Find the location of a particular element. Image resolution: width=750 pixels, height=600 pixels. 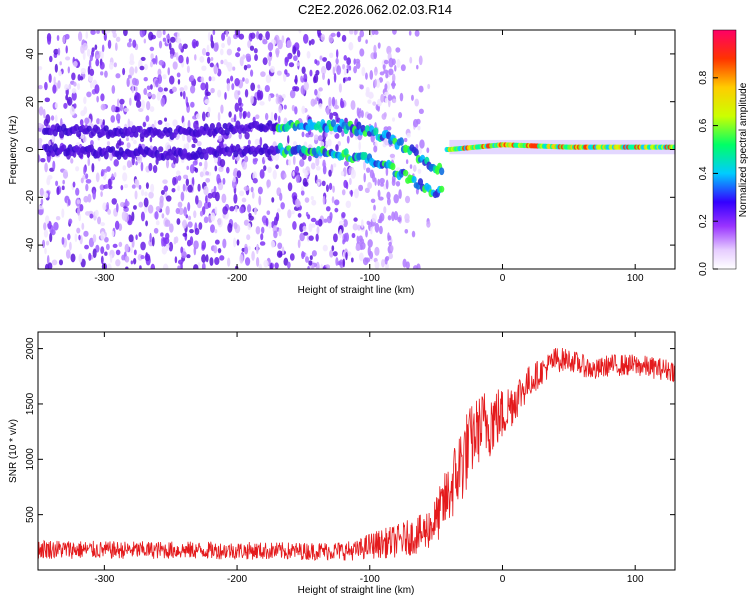

snr-x-label: Height of straight line (km) is located at coordinates (356, 590).